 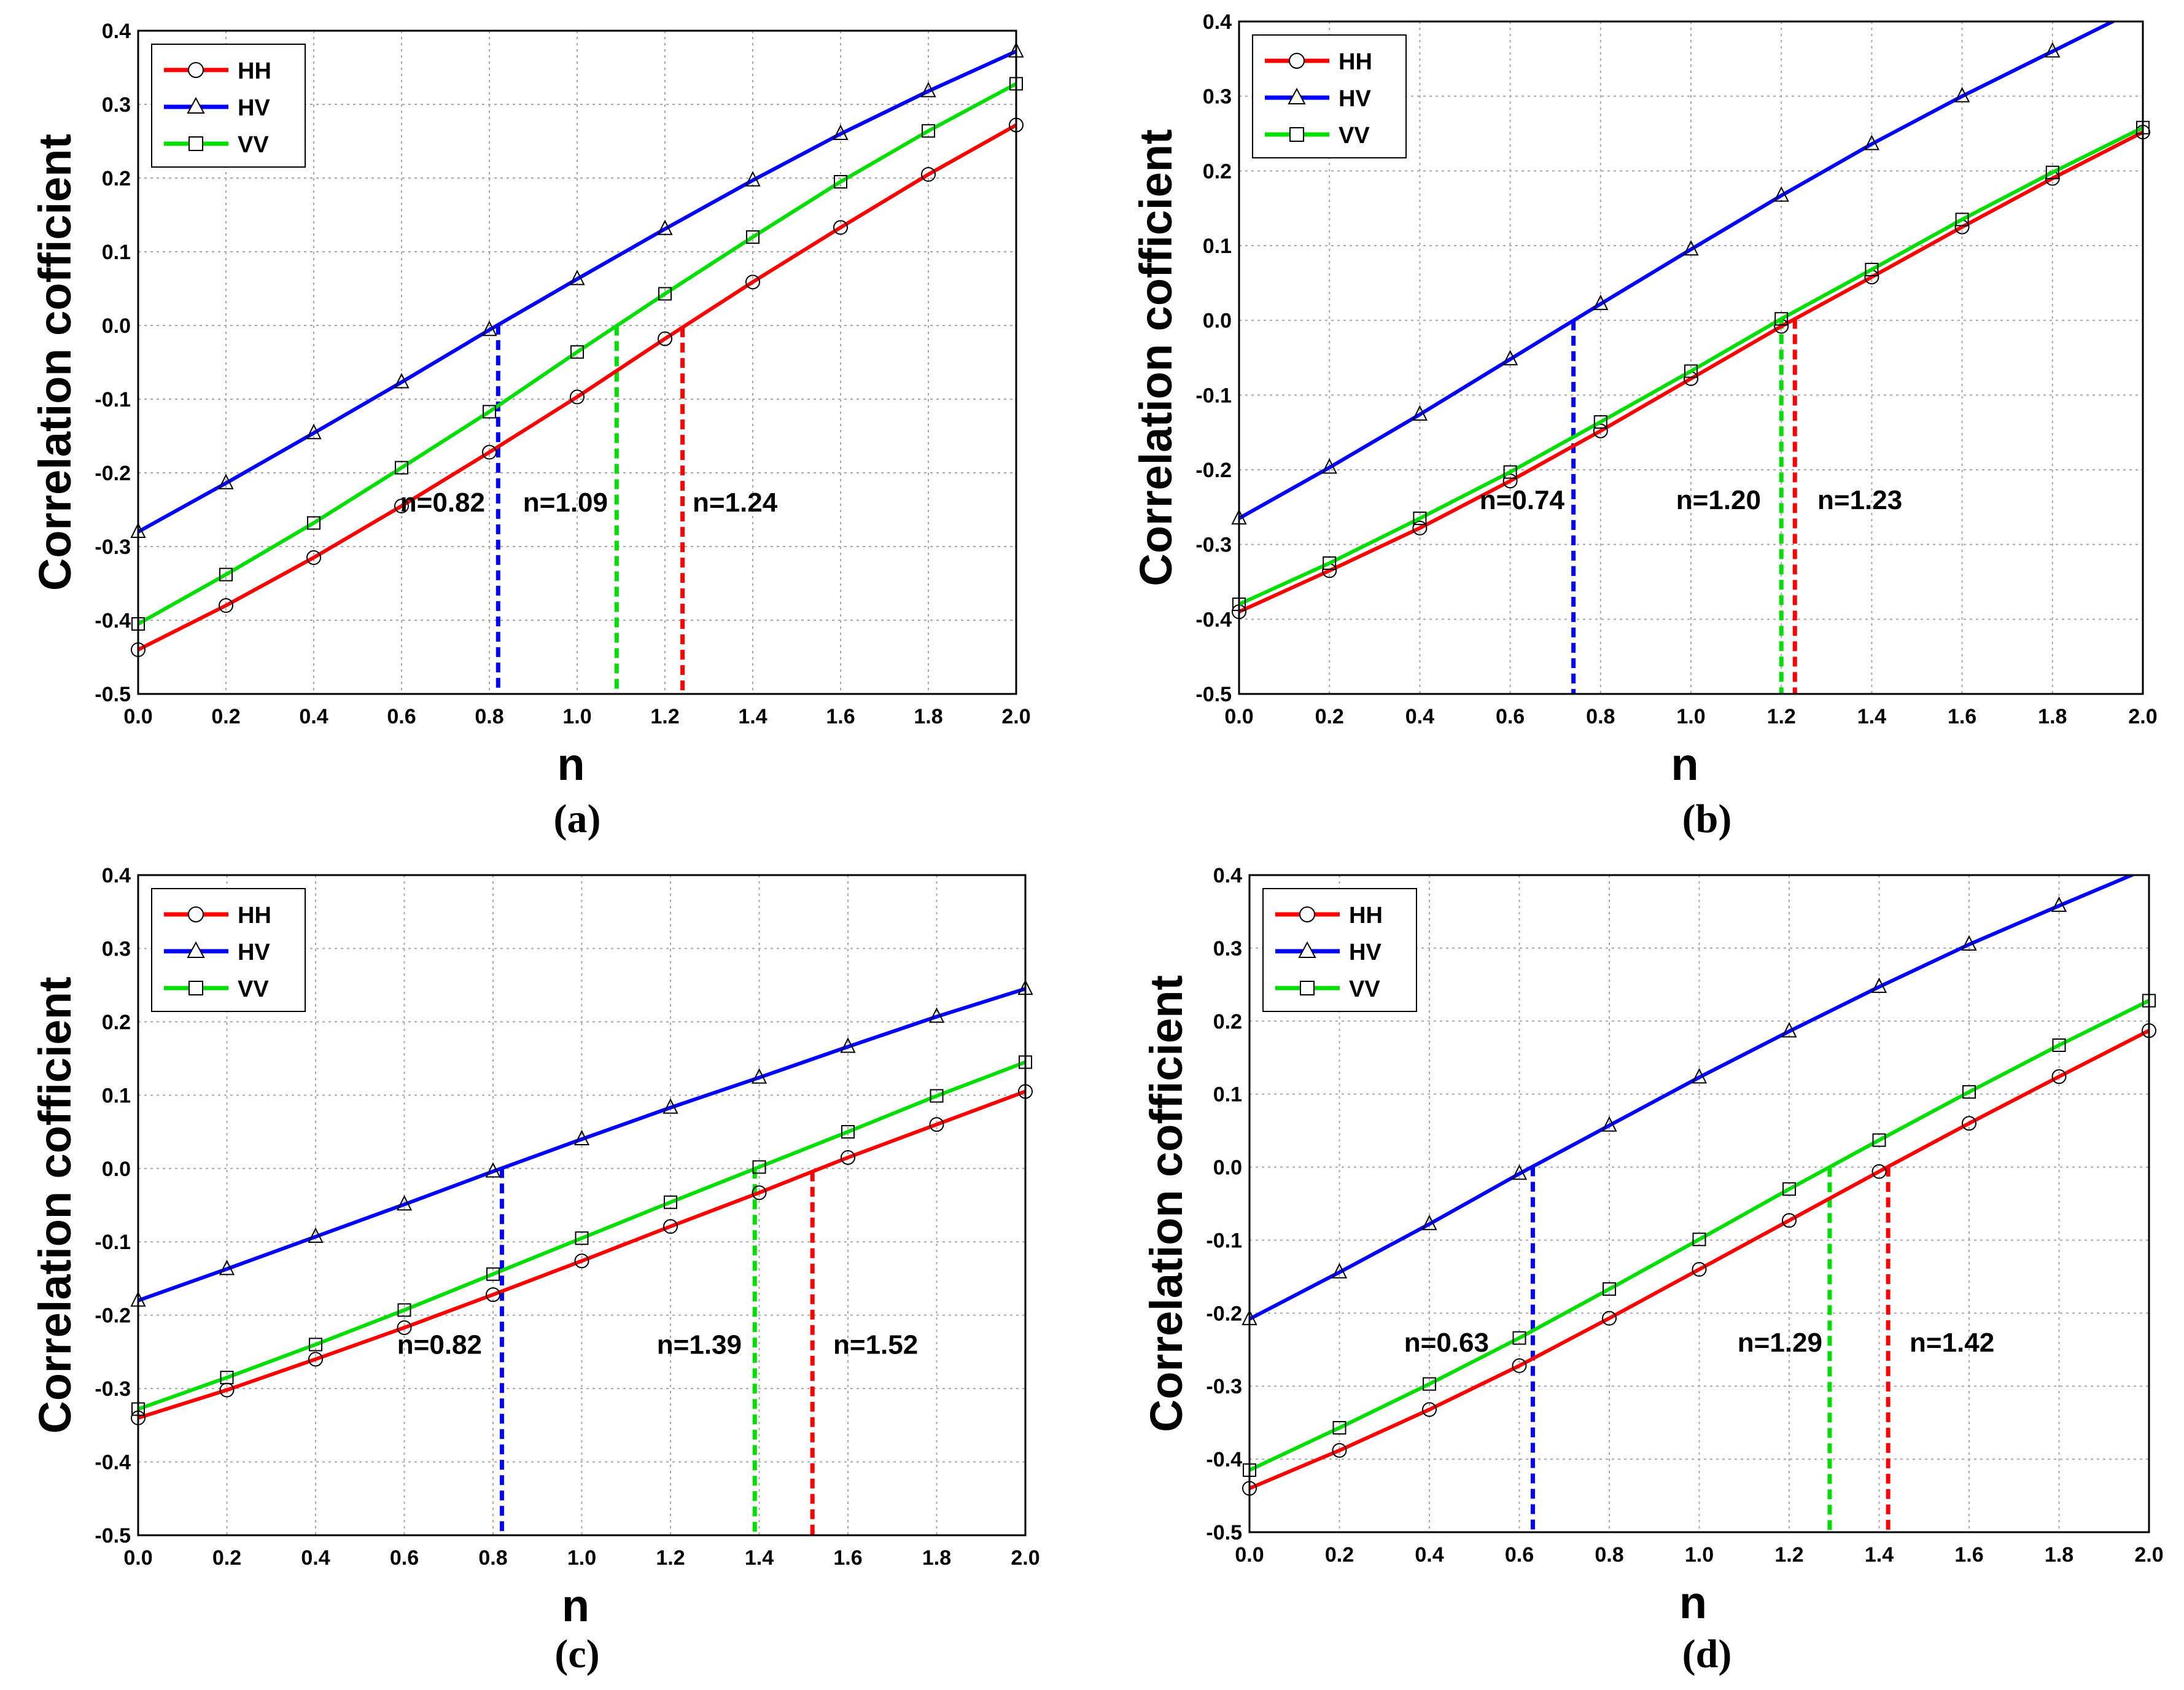 I want to click on crossing-label-hh: n=1.23, so click(x=1859, y=500).